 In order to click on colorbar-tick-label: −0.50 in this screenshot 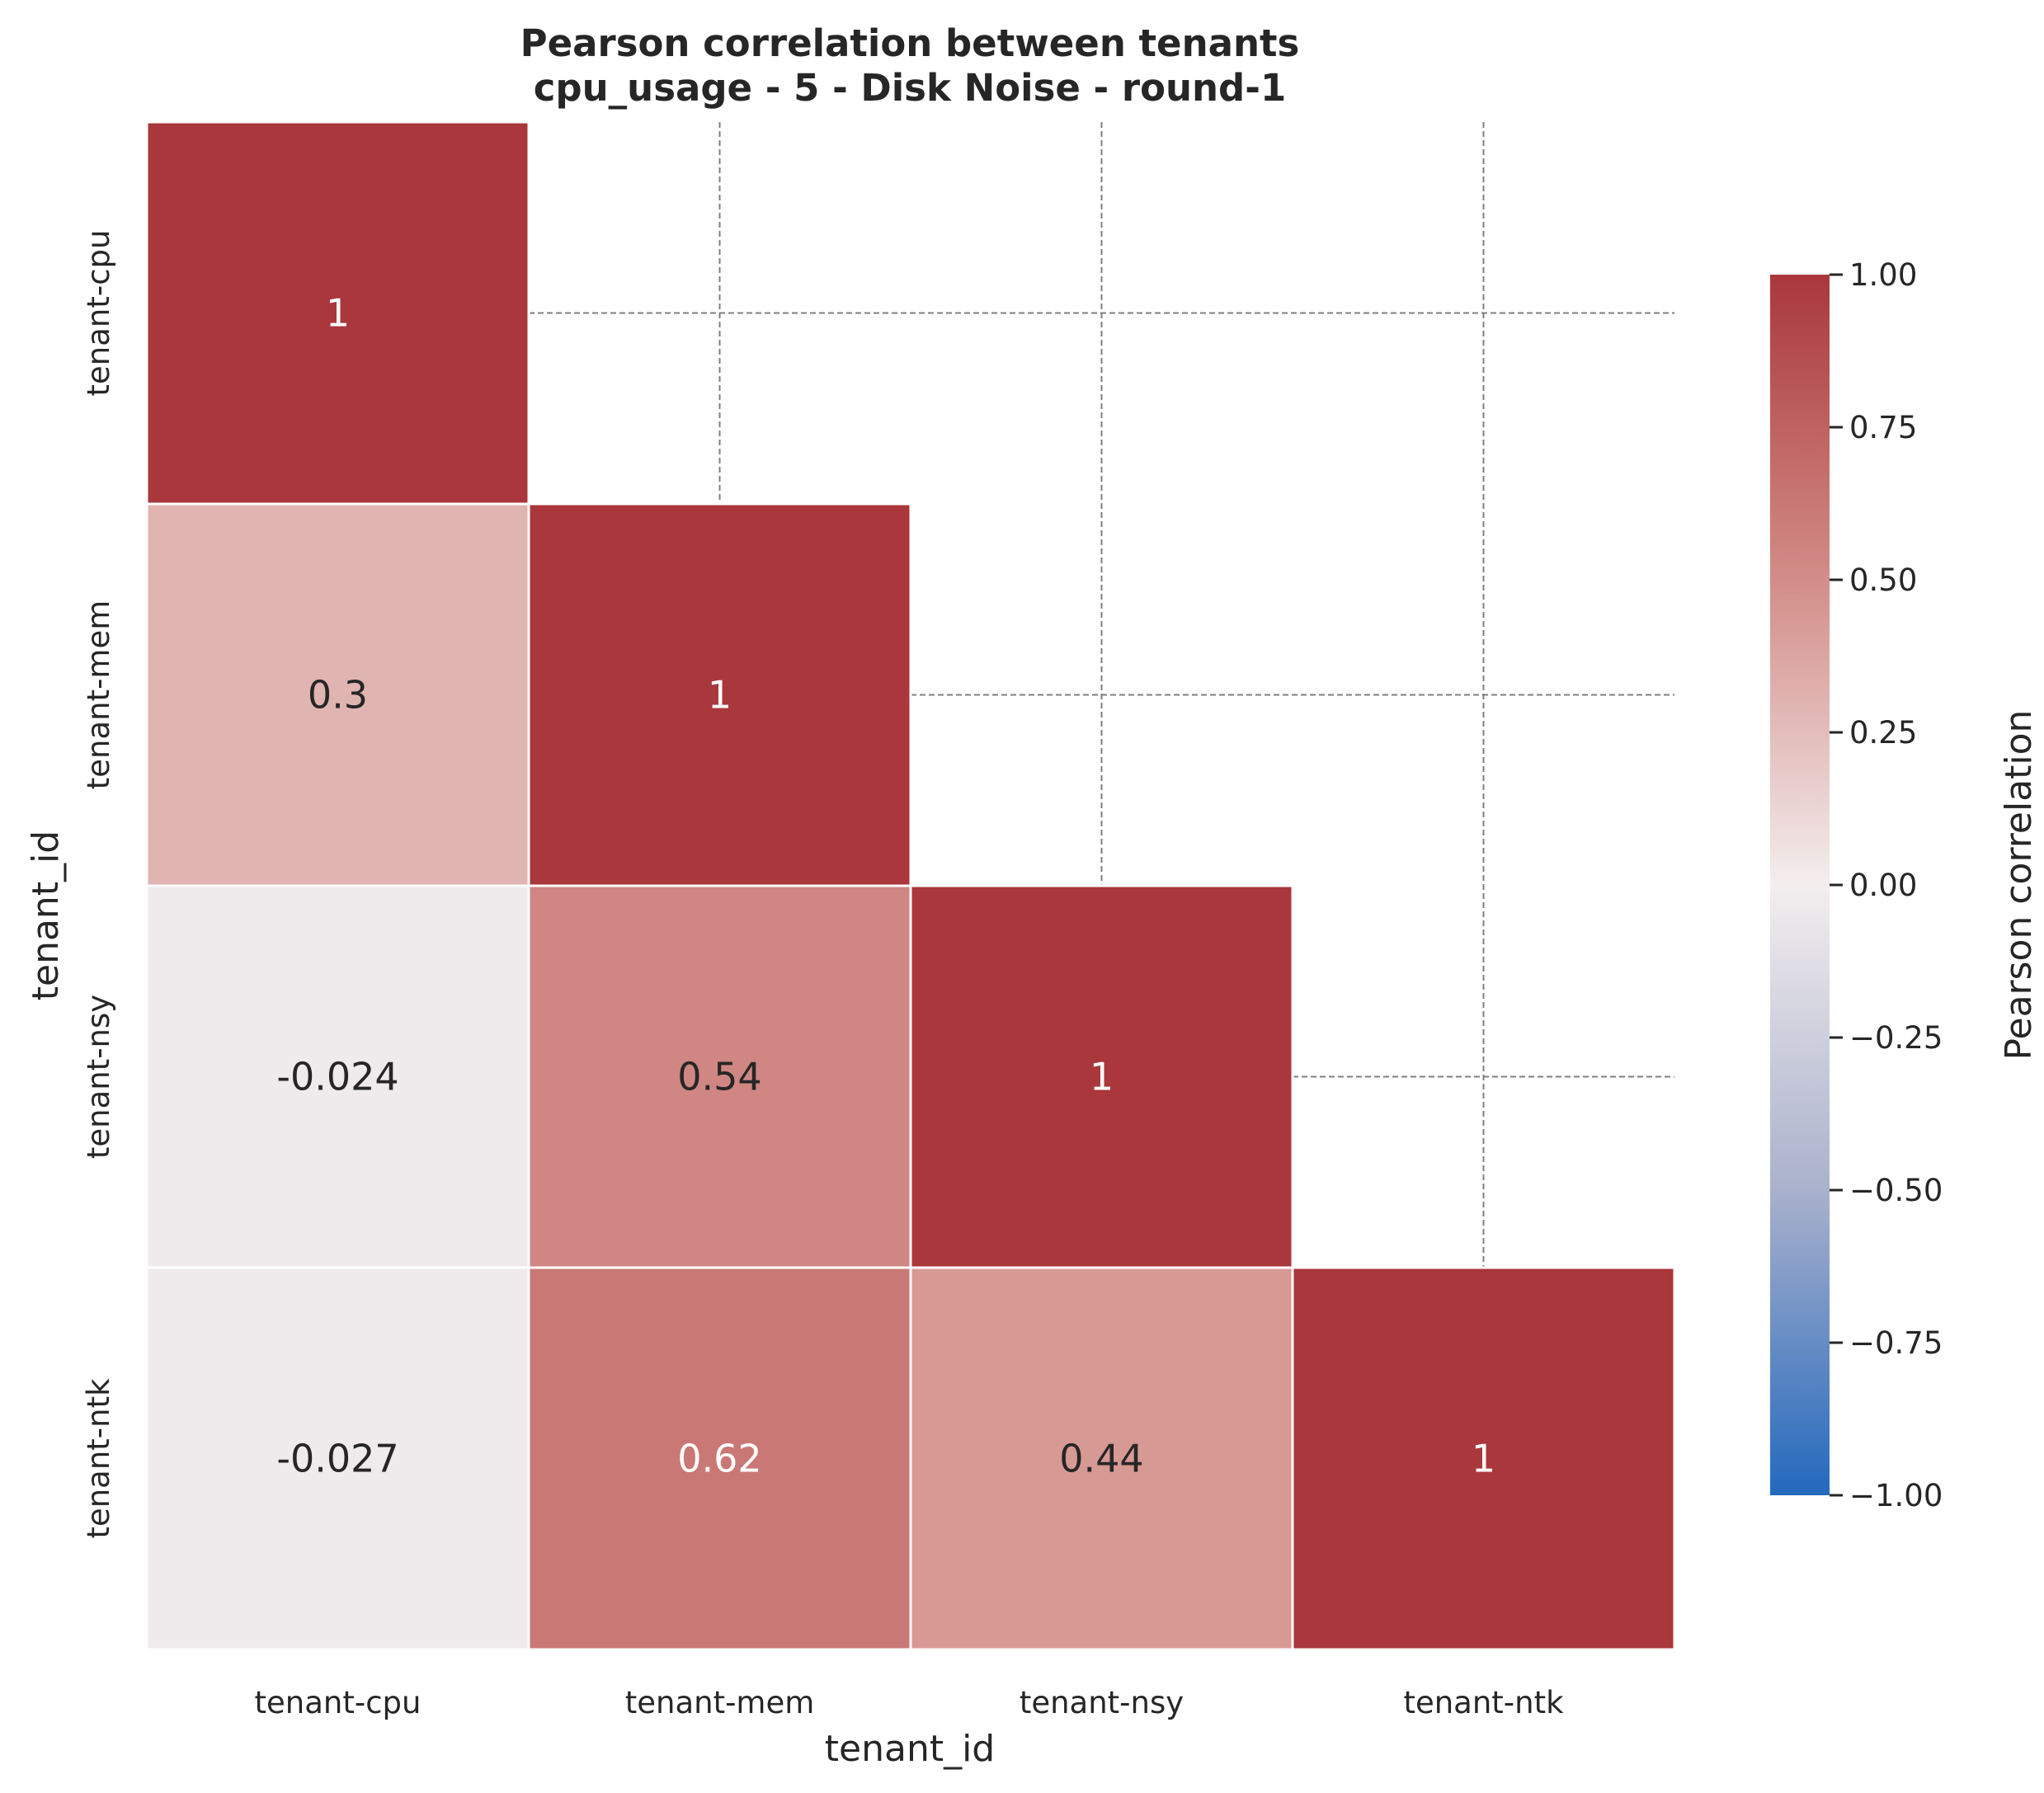, I will do `click(1896, 1190)`.